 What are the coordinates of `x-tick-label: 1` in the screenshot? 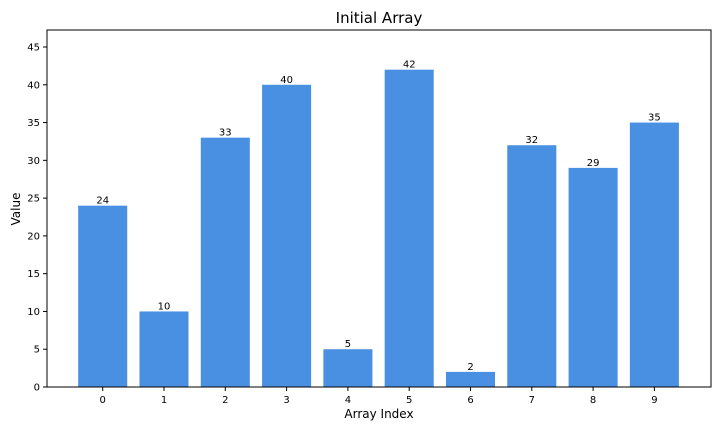 It's located at (164, 400).